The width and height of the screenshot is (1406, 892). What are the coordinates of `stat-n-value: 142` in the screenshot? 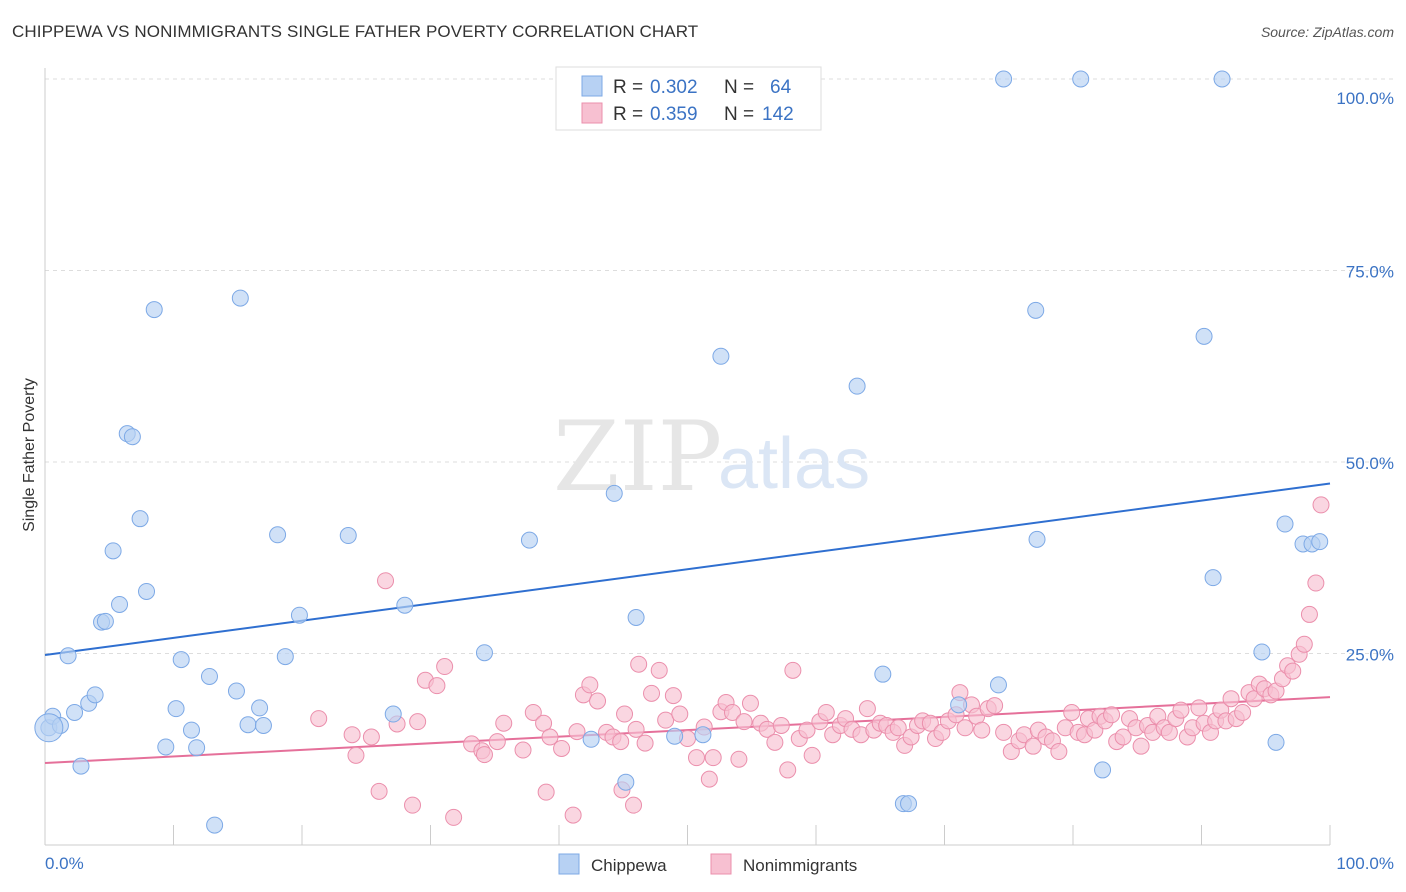 It's located at (778, 114).